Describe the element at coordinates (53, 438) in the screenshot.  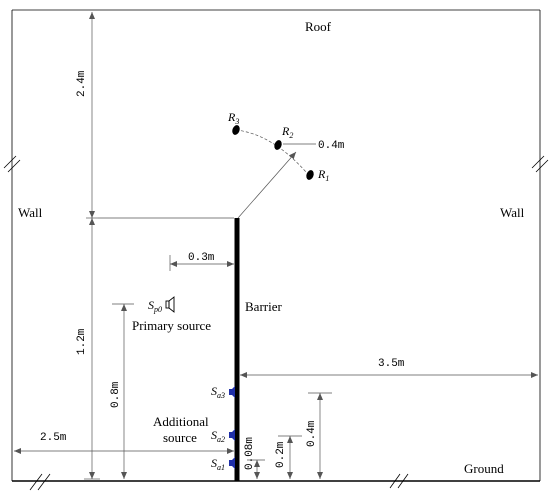
I see `dim-left-distance: 2.5m` at that location.